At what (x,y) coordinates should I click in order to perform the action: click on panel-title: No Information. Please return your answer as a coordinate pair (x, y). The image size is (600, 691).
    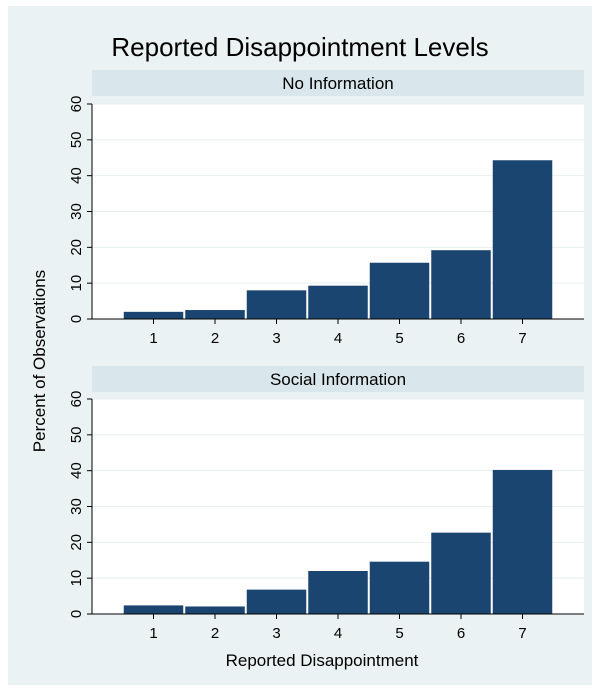
    Looking at the image, I should click on (338, 83).